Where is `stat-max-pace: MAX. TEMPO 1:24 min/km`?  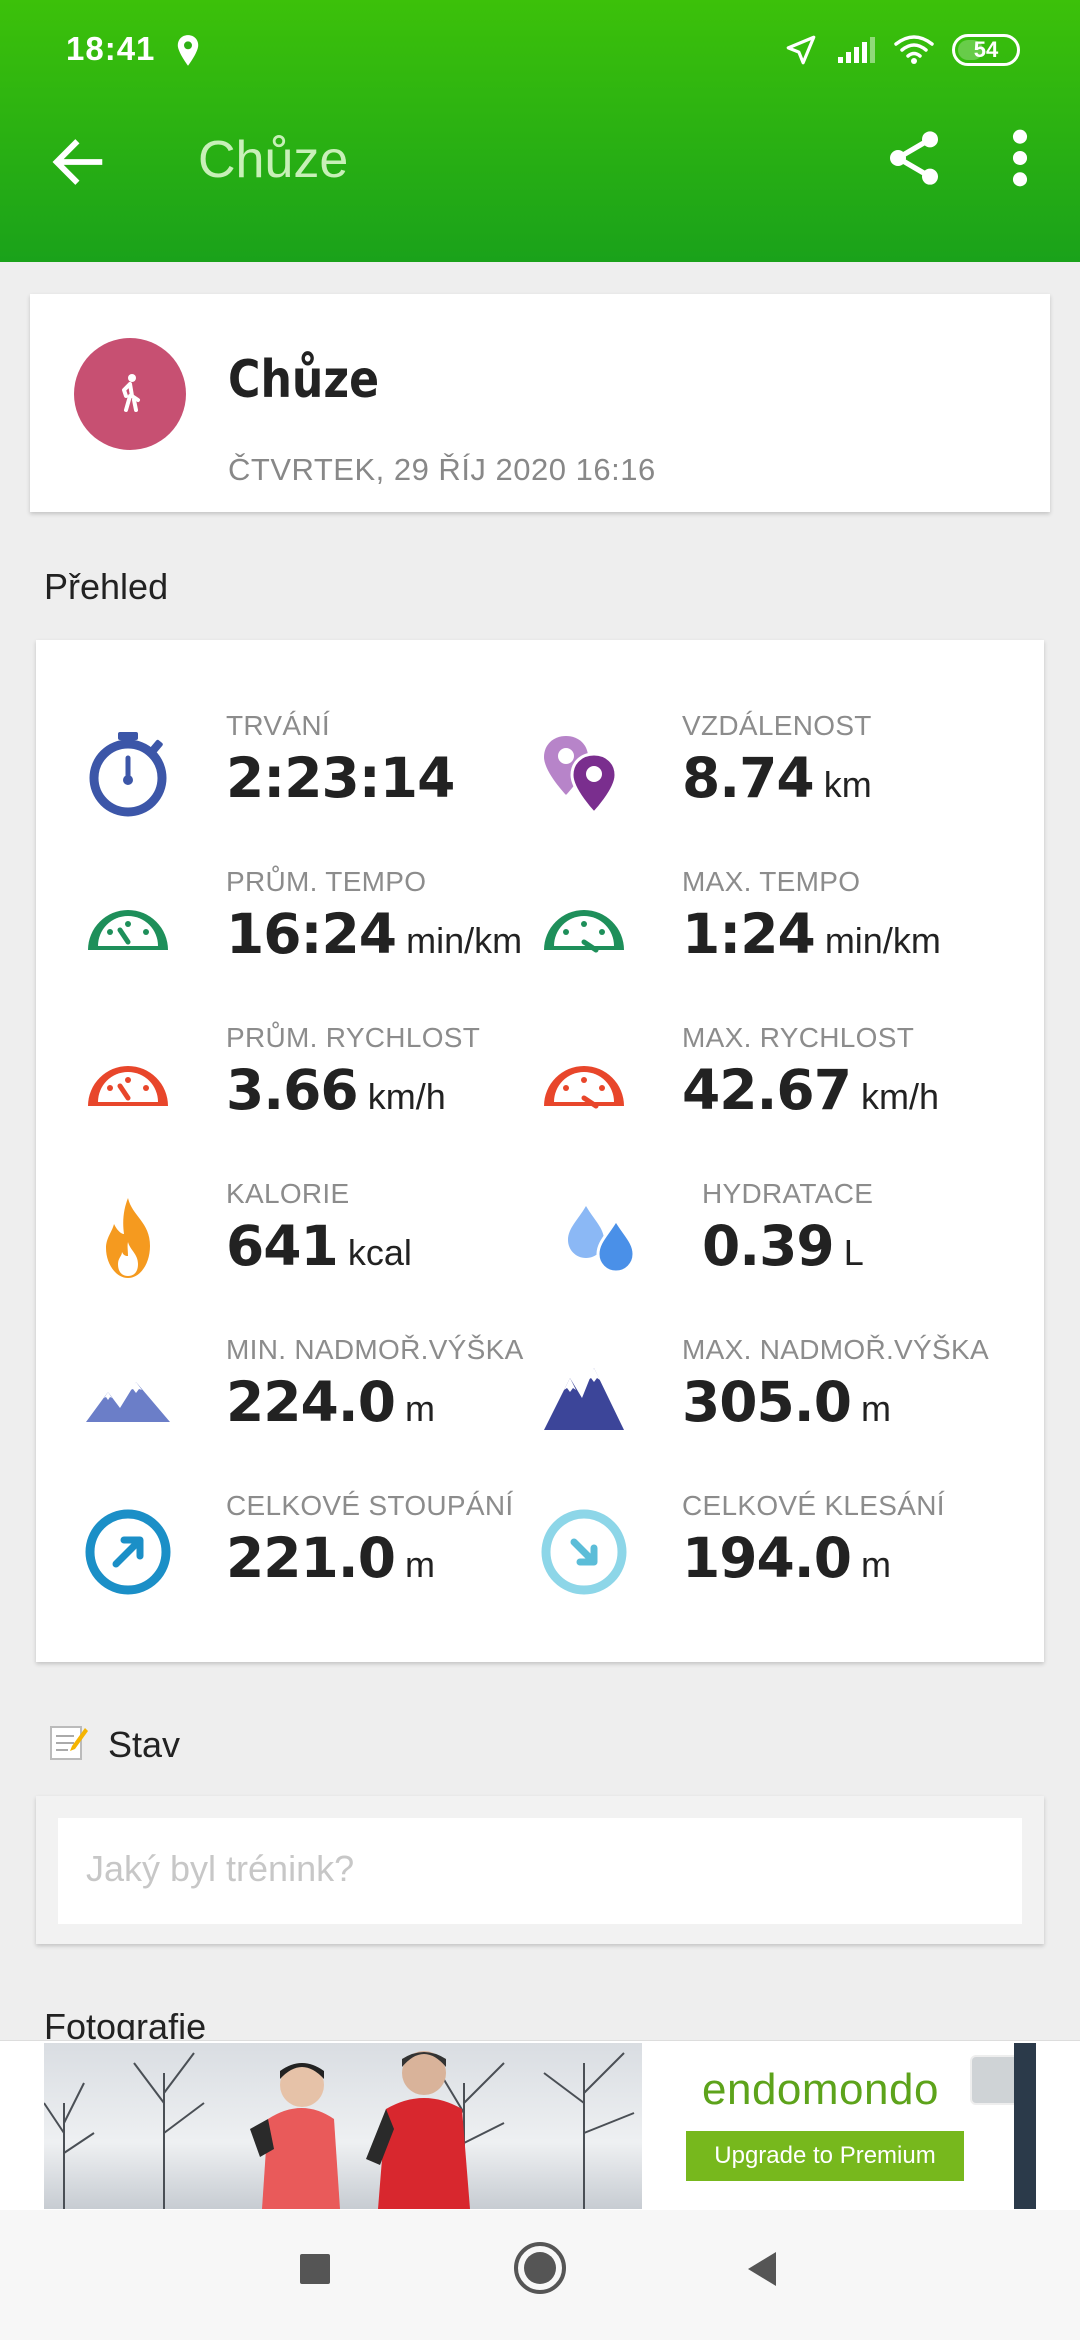
stat-max-pace: MAX. TEMPO 1:24 min/km is located at coordinates (776, 931).